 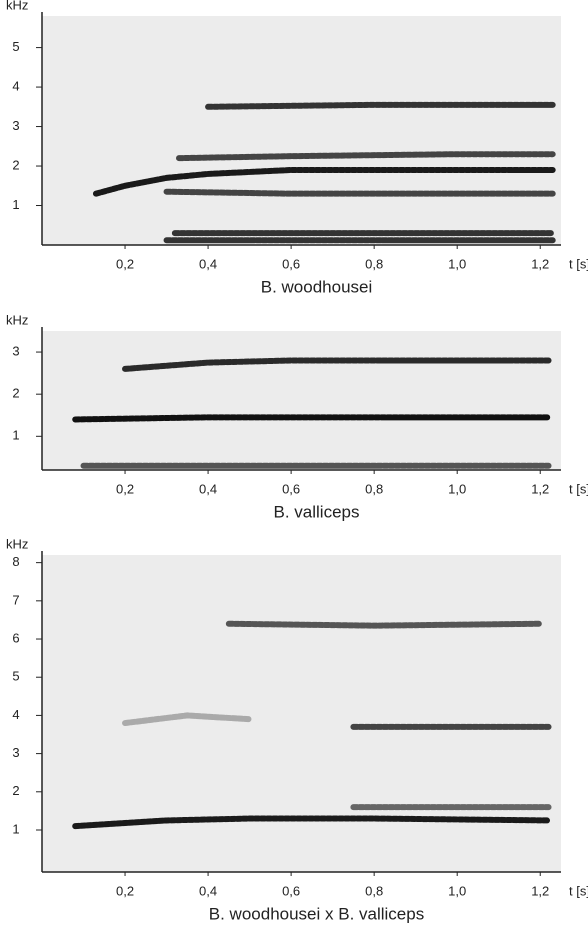 I want to click on y-tick-label: 6, so click(x=15, y=637).